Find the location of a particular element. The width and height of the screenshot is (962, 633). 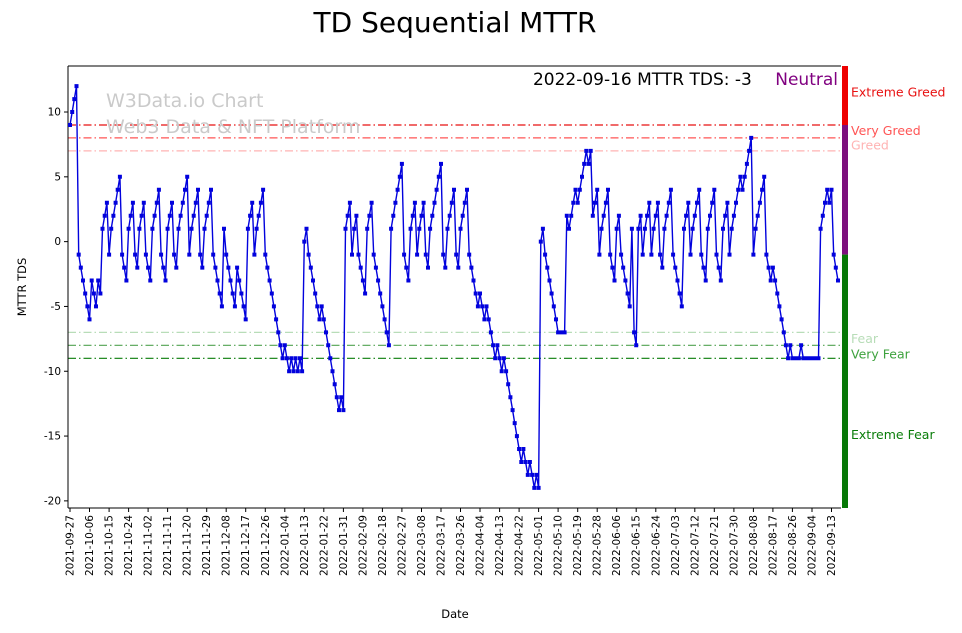

x-tick-label: 2022-06-15 is located at coordinates (637, 545).